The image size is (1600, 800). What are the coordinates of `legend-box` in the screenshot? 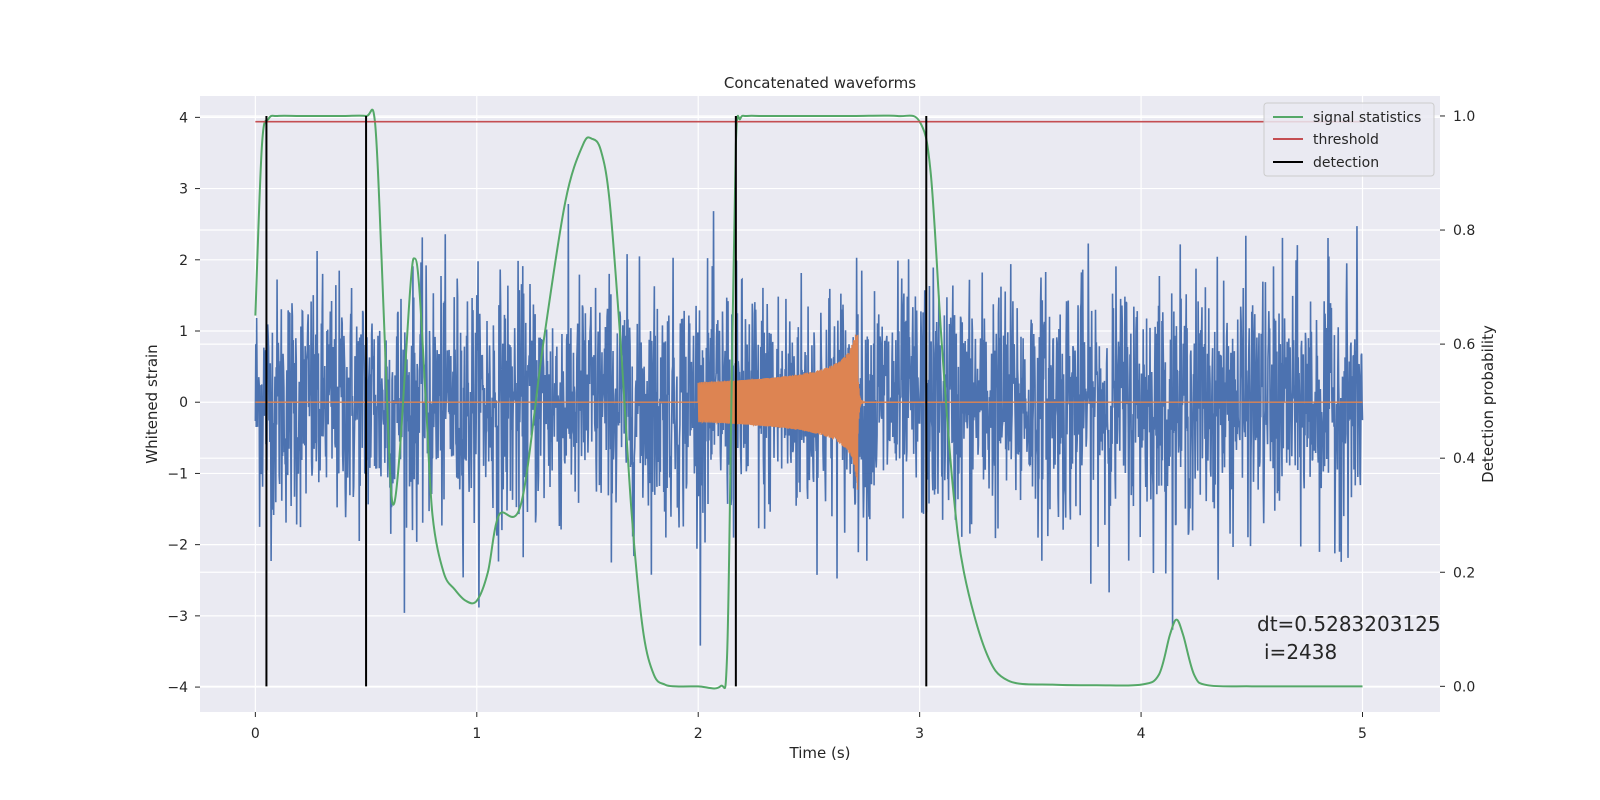 It's located at (1349, 139).